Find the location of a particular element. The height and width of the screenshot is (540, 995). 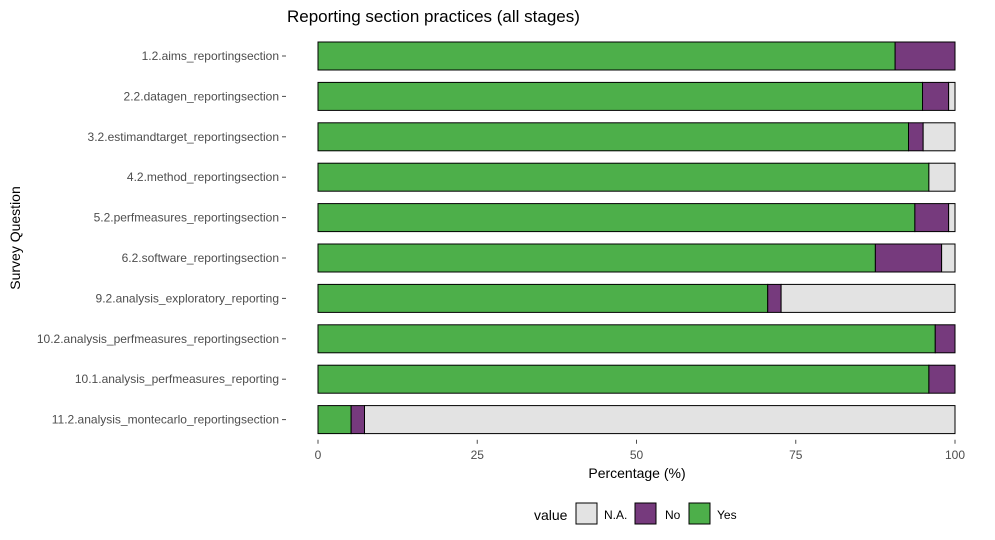

legend-key-no is located at coordinates (645, 513).